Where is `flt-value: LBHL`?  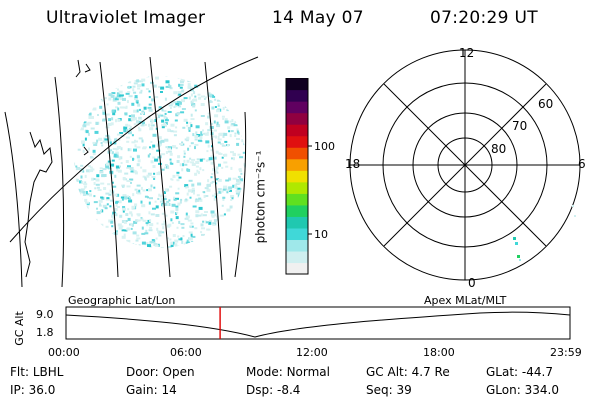 flt-value: LBHL is located at coordinates (48, 372).